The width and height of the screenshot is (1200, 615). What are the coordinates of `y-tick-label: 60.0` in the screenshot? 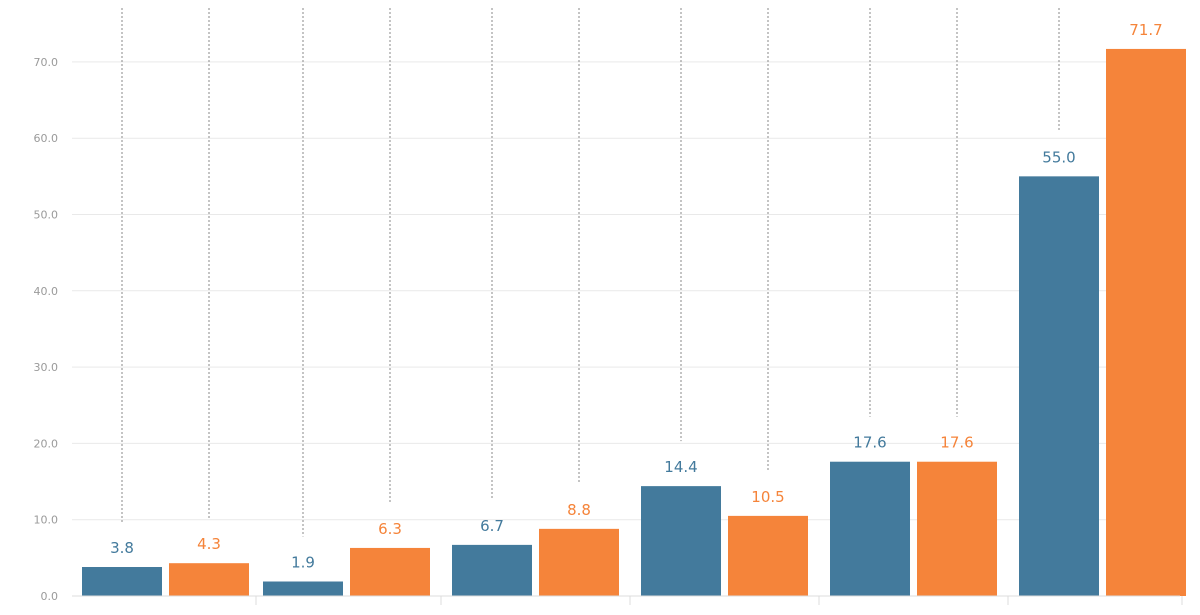 It's located at (46, 138).